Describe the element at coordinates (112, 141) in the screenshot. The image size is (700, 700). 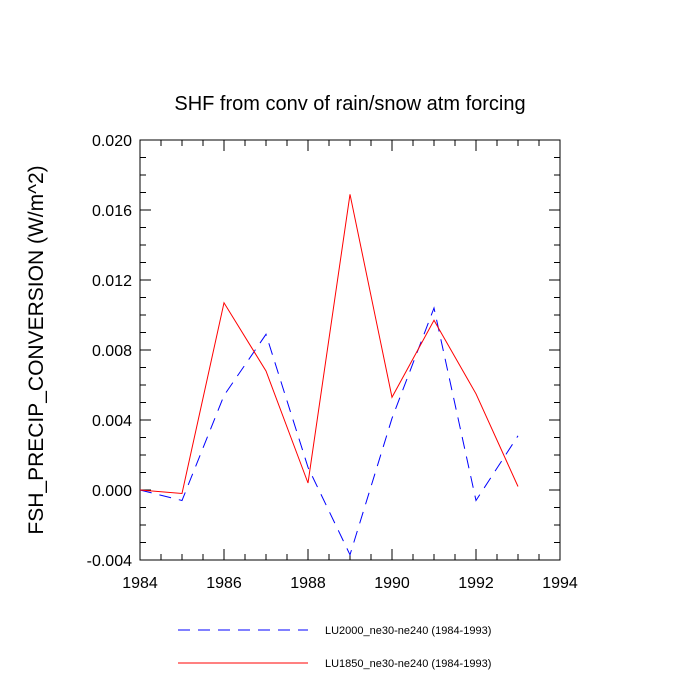
I see `y-tick-label: 0.020` at that location.